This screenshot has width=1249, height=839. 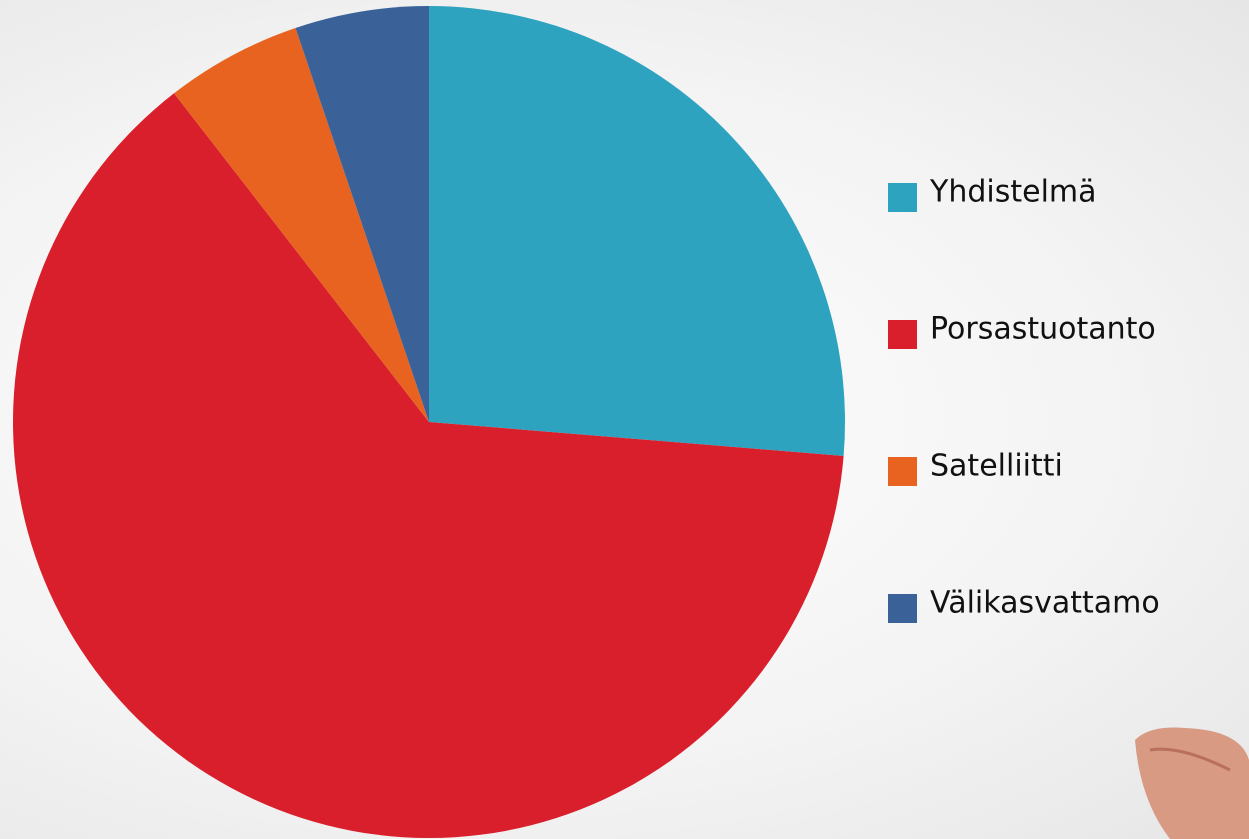 I want to click on legend-label: Satelliitti, so click(x=996, y=466).